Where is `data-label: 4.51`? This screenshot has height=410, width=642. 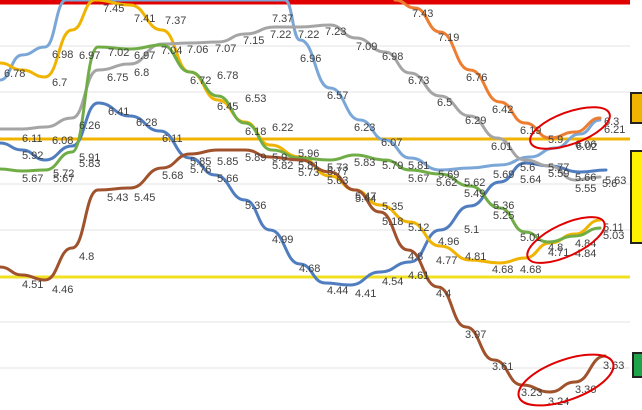
data-label: 4.51 is located at coordinates (32, 285).